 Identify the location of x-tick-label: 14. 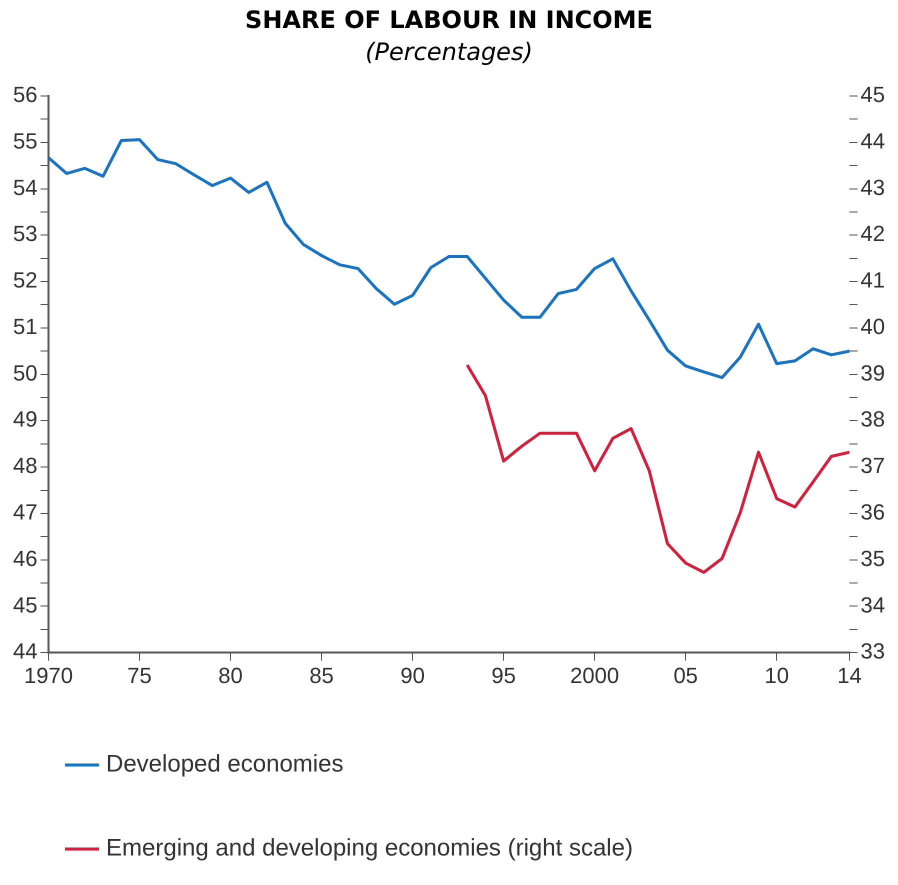
(849, 675).